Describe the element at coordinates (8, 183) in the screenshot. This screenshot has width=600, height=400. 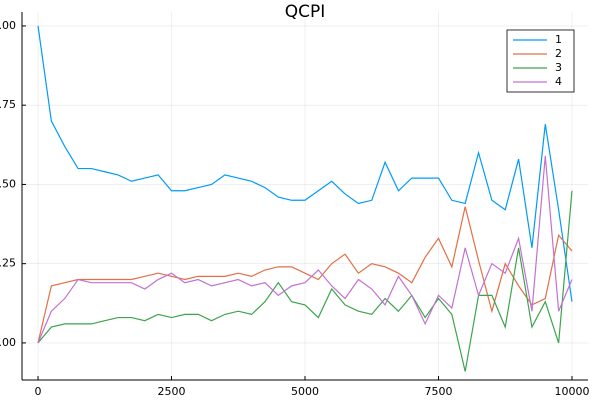
I see `y-tick-label: 0.50` at that location.